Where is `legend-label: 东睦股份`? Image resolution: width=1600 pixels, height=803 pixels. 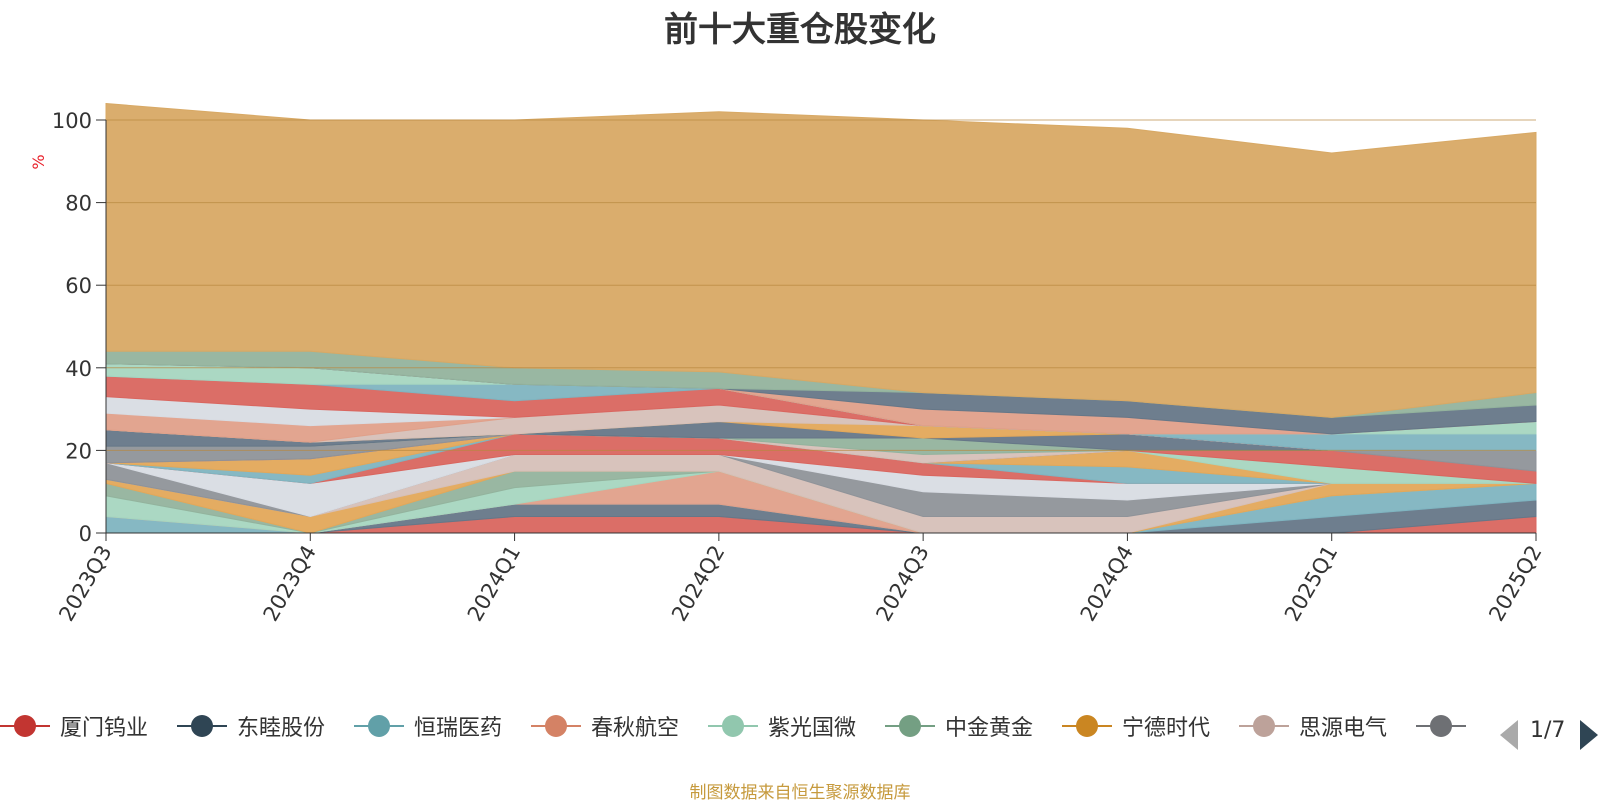 legend-label: 东睦股份 is located at coordinates (281, 728).